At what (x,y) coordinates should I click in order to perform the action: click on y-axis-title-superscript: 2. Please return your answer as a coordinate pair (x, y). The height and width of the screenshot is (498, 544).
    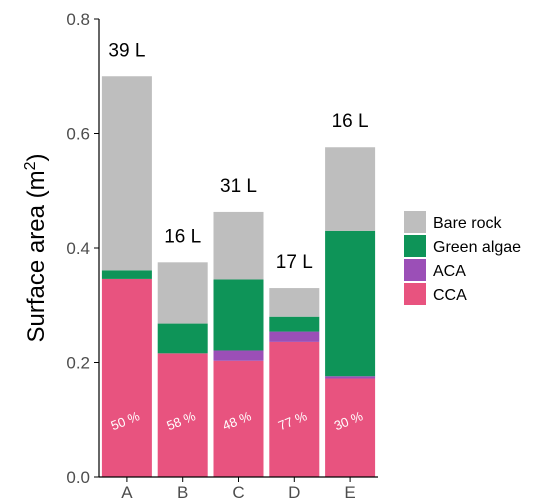
    Looking at the image, I should click on (30, 165).